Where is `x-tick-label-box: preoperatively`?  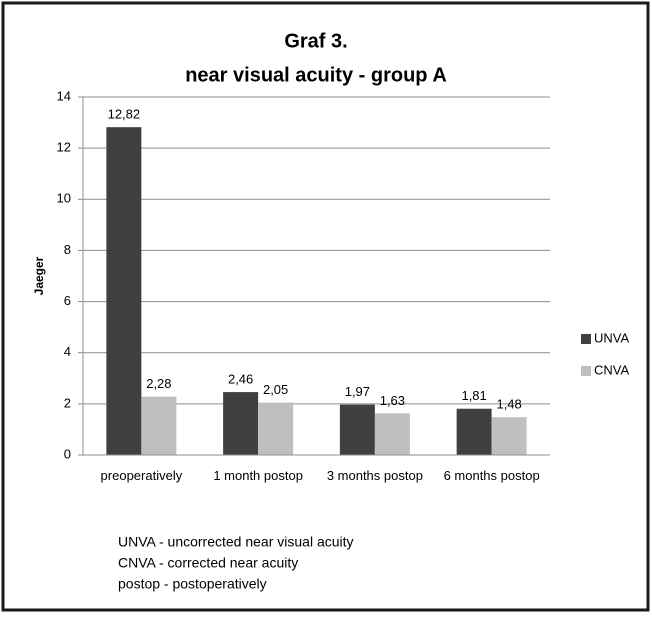
x-tick-label-box: preoperatively is located at coordinates (141, 475).